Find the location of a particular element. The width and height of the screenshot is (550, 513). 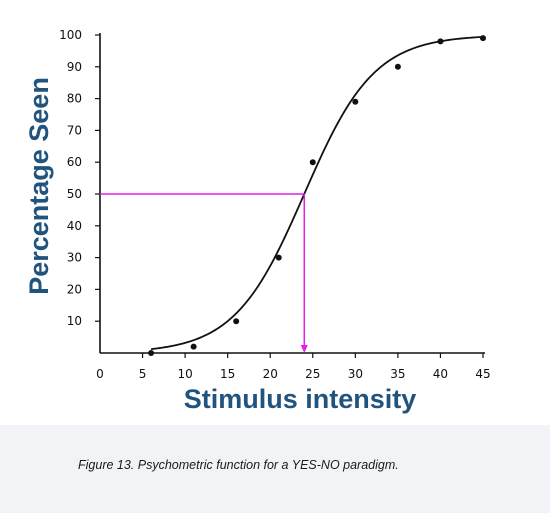

y-tick-label: 60 is located at coordinates (74, 162).